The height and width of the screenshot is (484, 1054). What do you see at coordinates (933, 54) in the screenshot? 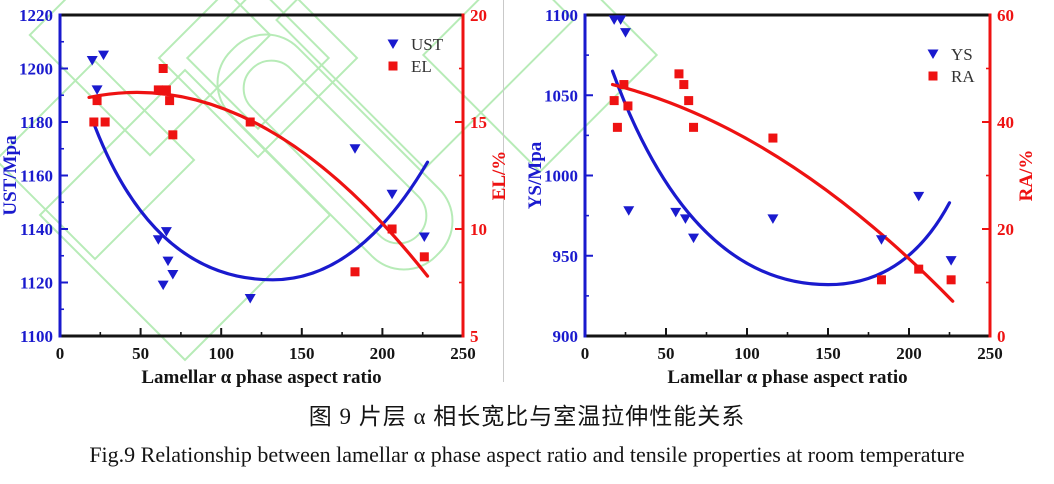
I see `legend-marker-YS` at bounding box center [933, 54].